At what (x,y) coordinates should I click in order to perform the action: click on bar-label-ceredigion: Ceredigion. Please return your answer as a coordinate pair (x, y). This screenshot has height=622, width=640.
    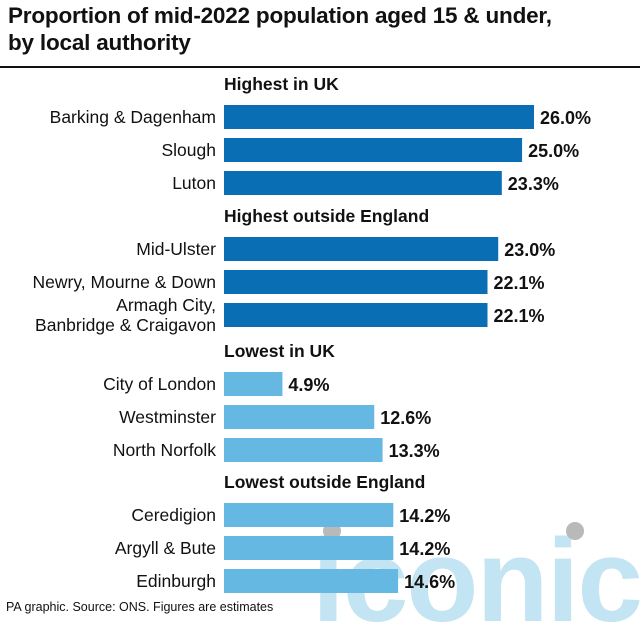
    Looking at the image, I should click on (173, 515).